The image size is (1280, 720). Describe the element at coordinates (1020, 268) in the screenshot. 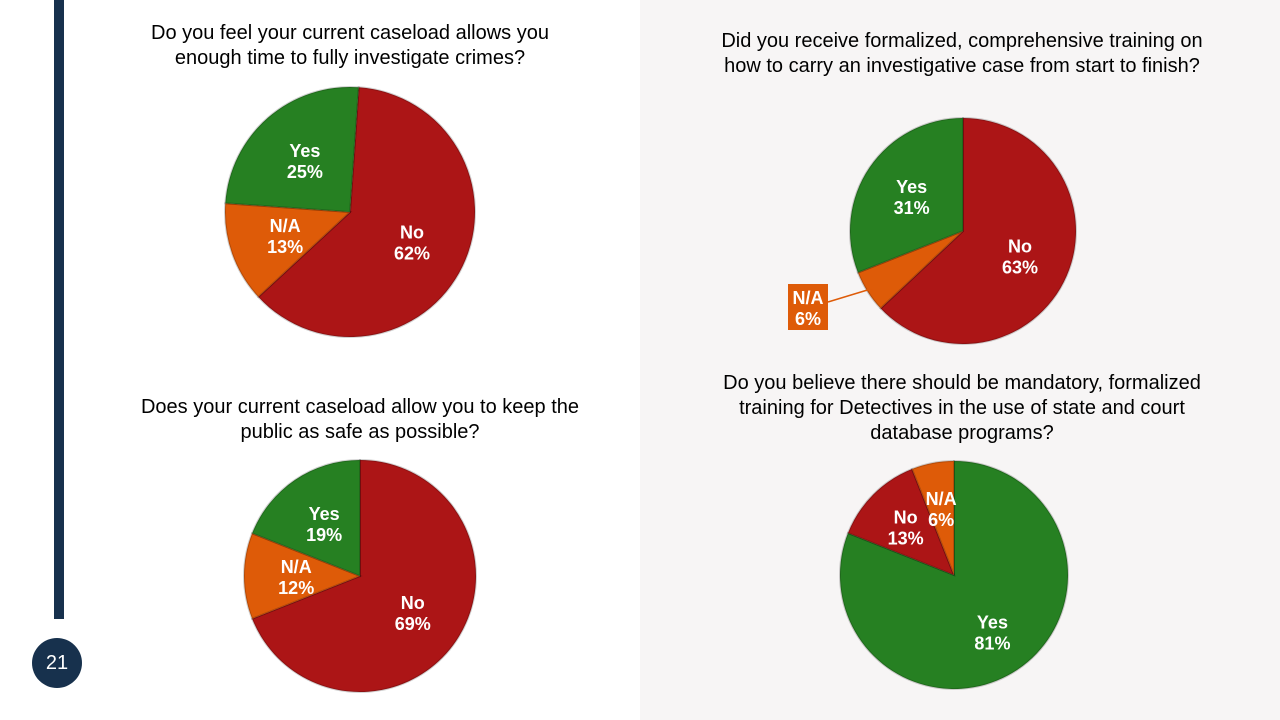

I see `slice-value-no: 63%` at that location.